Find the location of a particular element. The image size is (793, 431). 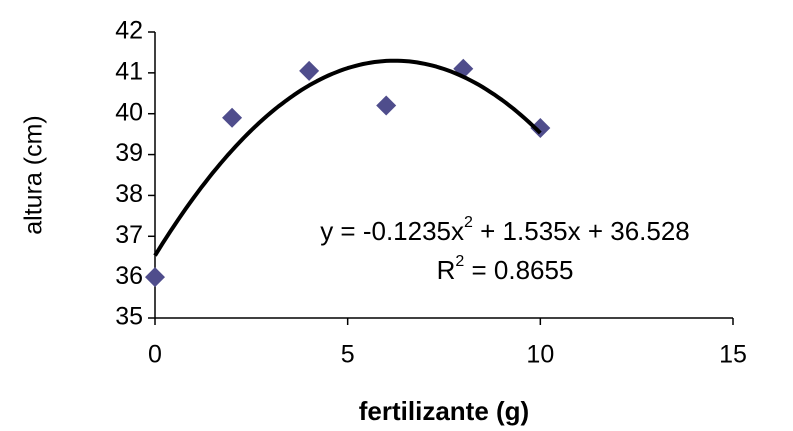

x-axis-label: fertilizante (g) is located at coordinates (444, 411).